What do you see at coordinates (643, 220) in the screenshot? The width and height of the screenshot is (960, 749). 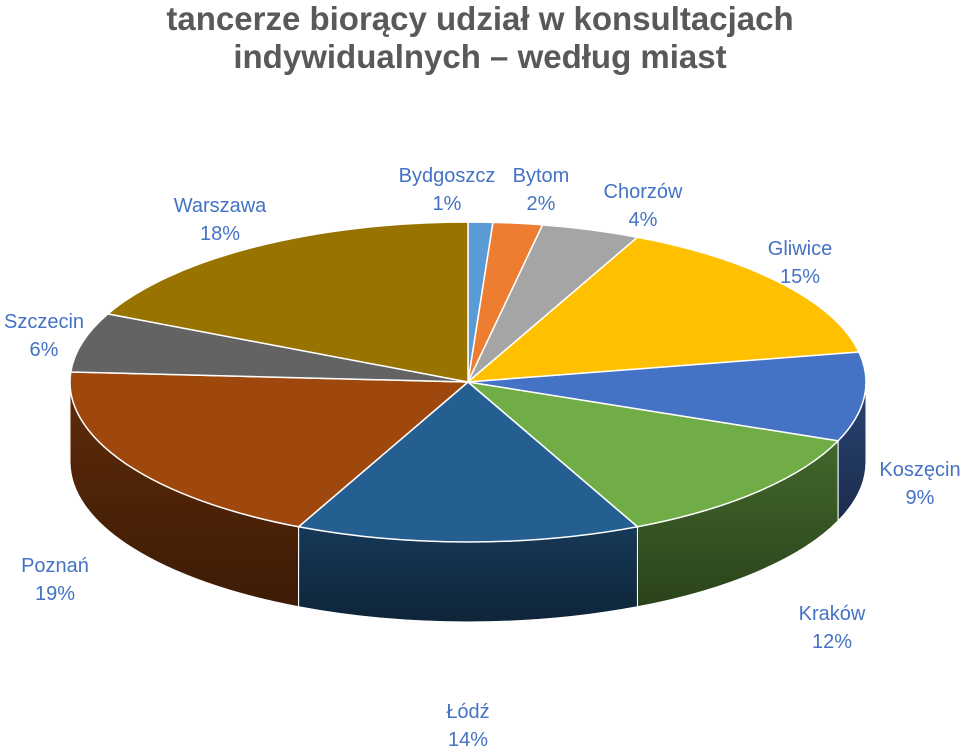 I see `label-value-chorzow: 4%` at bounding box center [643, 220].